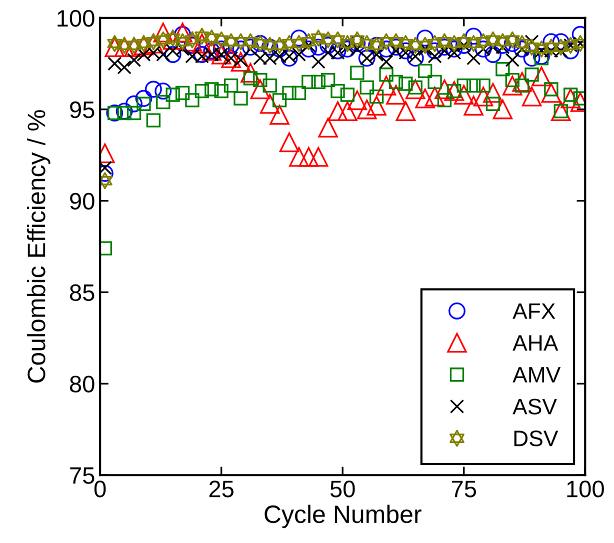 The image size is (614, 543). What do you see at coordinates (82, 475) in the screenshot?
I see `y-tick-label: 75` at bounding box center [82, 475].